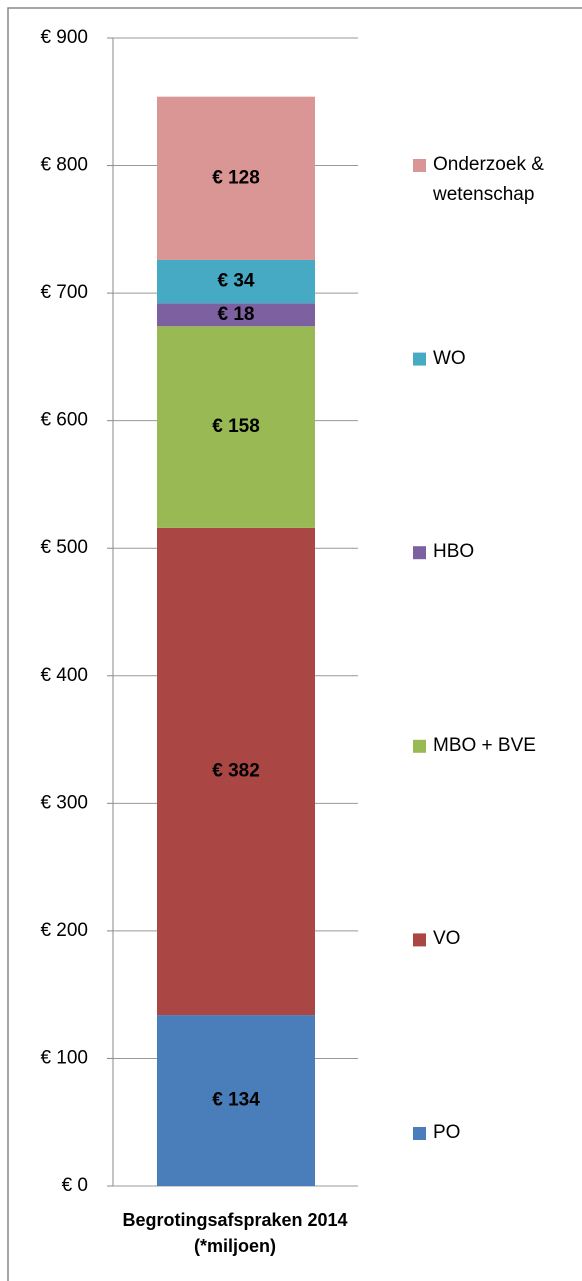 This screenshot has height=1281, width=582. Describe the element at coordinates (449, 358) in the screenshot. I see `legend-label: WO` at that location.